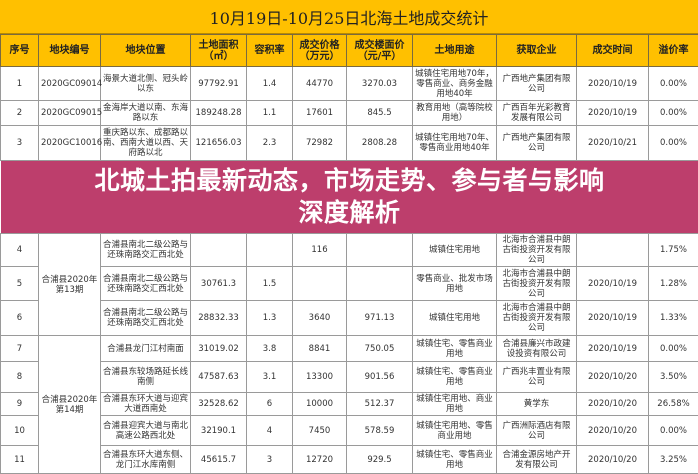 This screenshot has width=698, height=474. Describe the element at coordinates (270, 143) in the screenshot. I see `cell-far: 2.3` at that location.